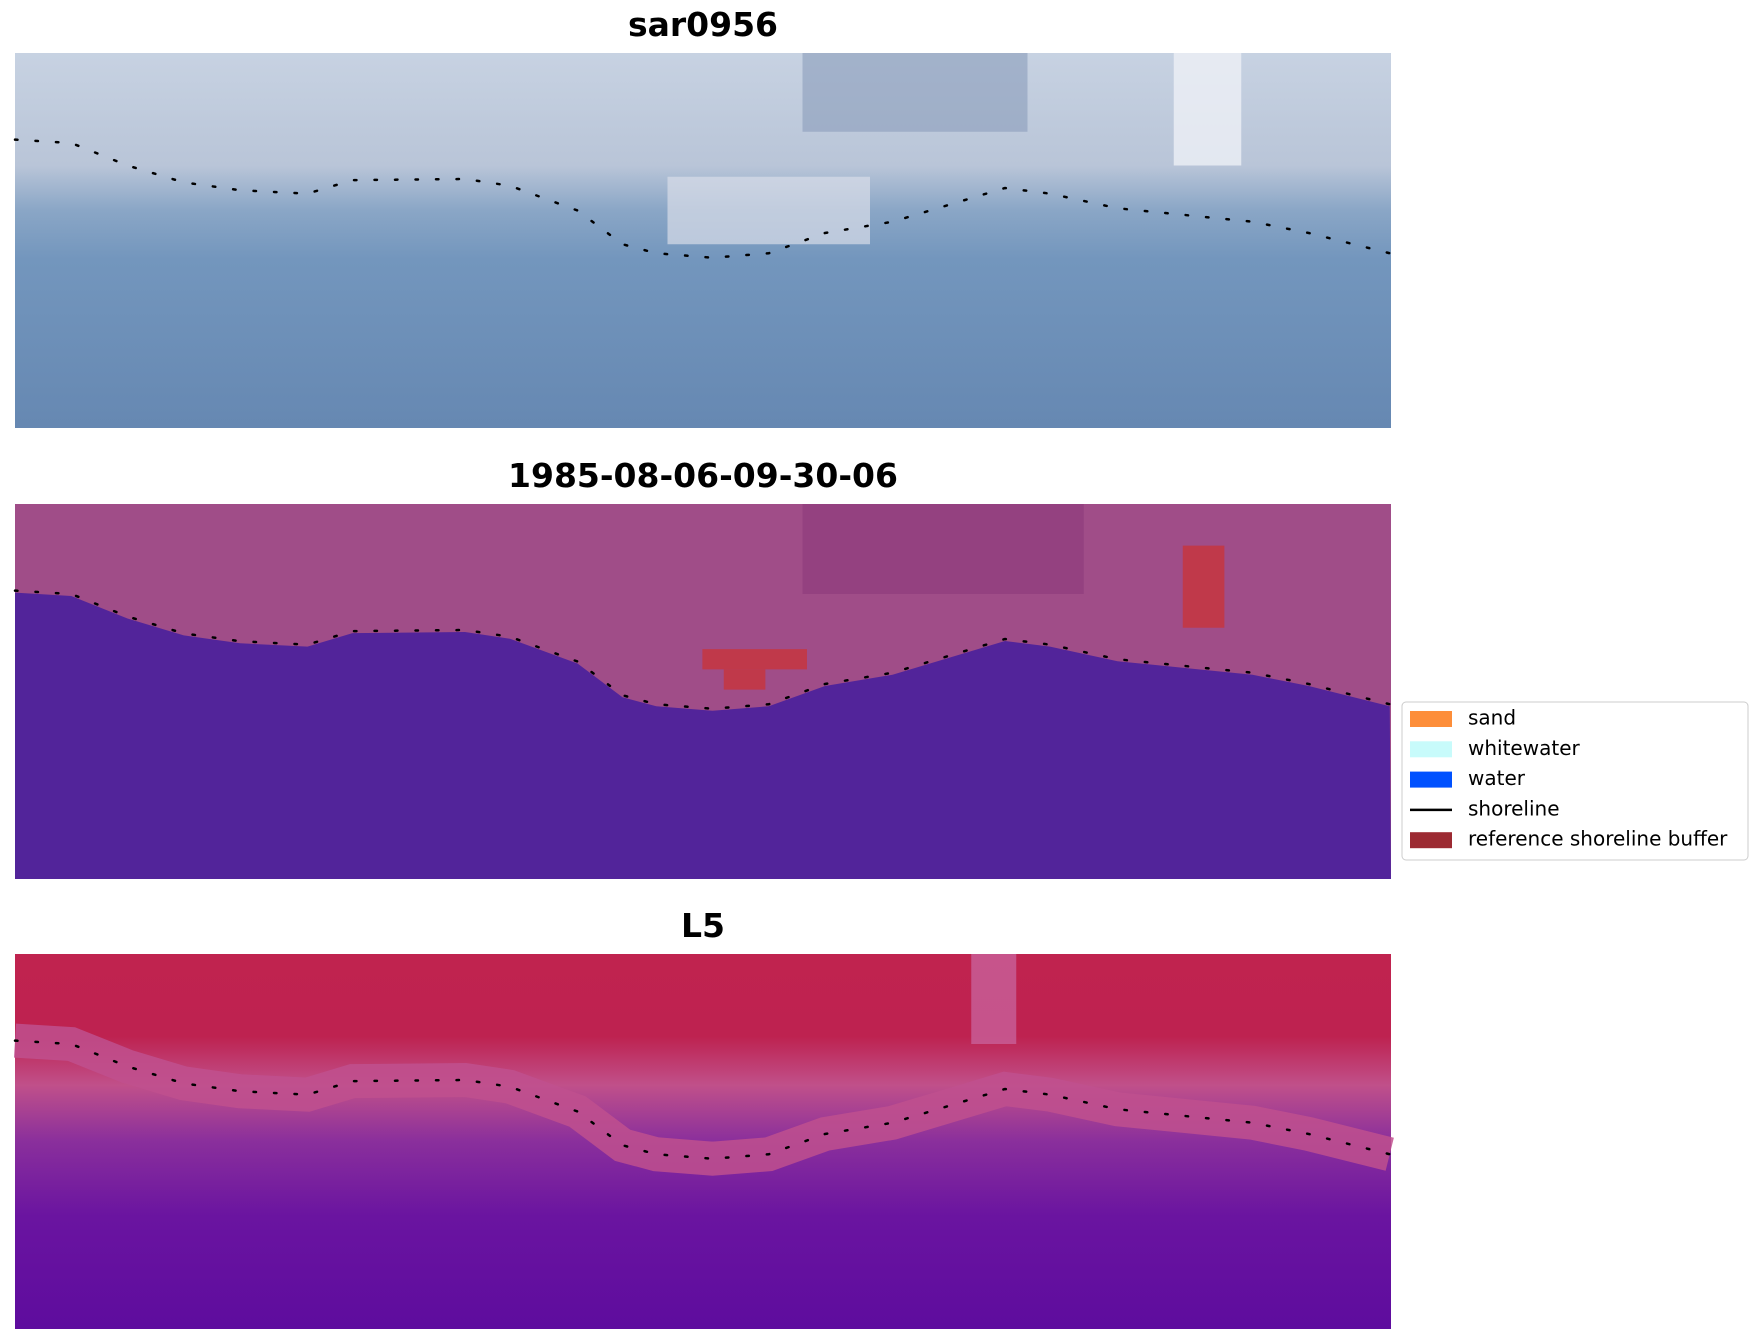  I want to click on legend-label: whitewater, so click(1524, 748).